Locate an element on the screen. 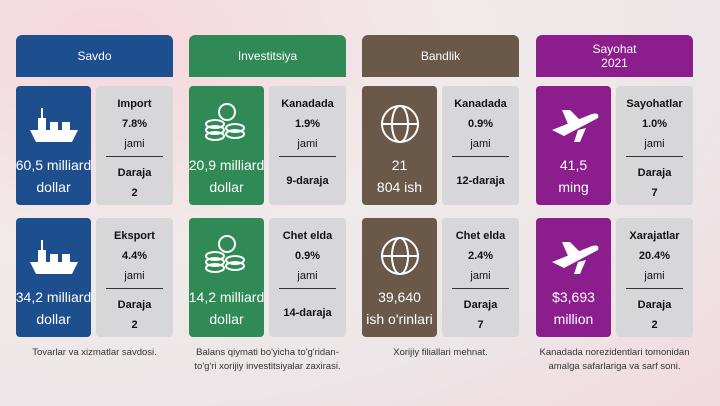 Image resolution: width=720 pixels, height=406 pixels. value-block: 34,2 milliard dollar is located at coordinates (53, 308).